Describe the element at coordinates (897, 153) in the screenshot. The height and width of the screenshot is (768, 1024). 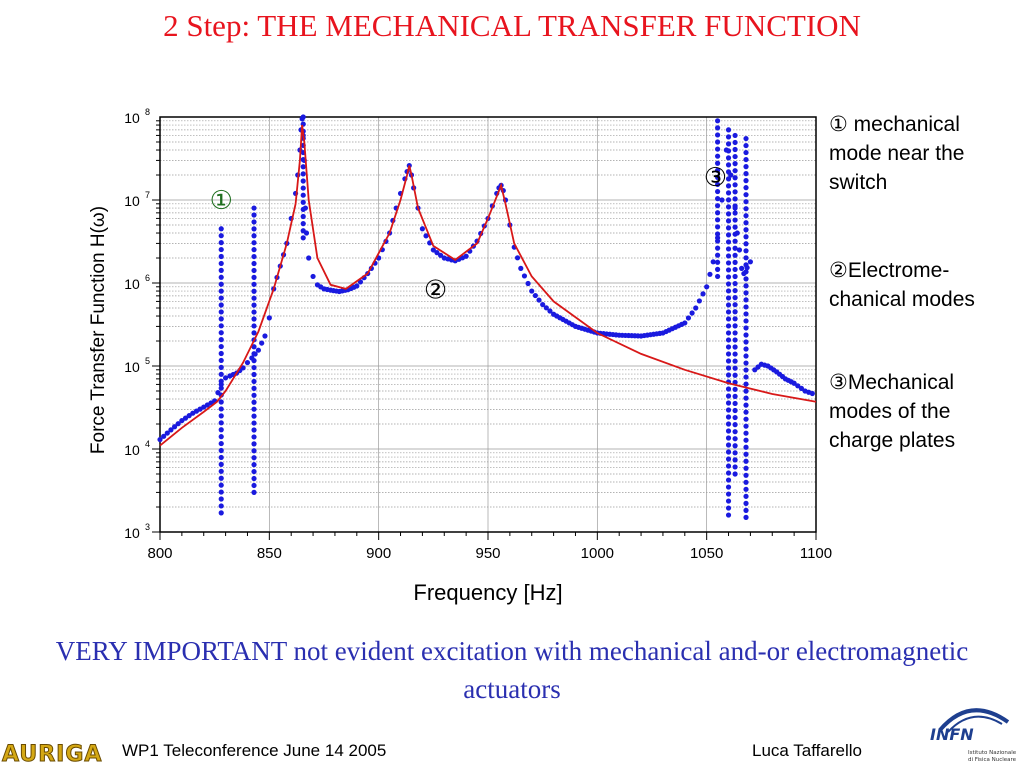
I see `note-1-text: mechanical mode near the switch` at that location.